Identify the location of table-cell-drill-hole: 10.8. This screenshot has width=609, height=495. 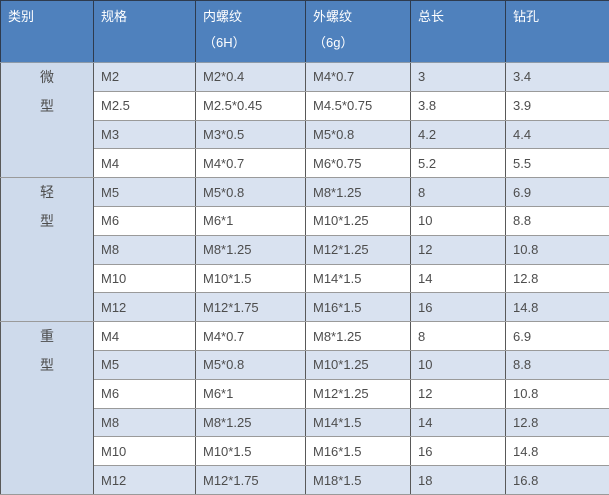
(557, 249).